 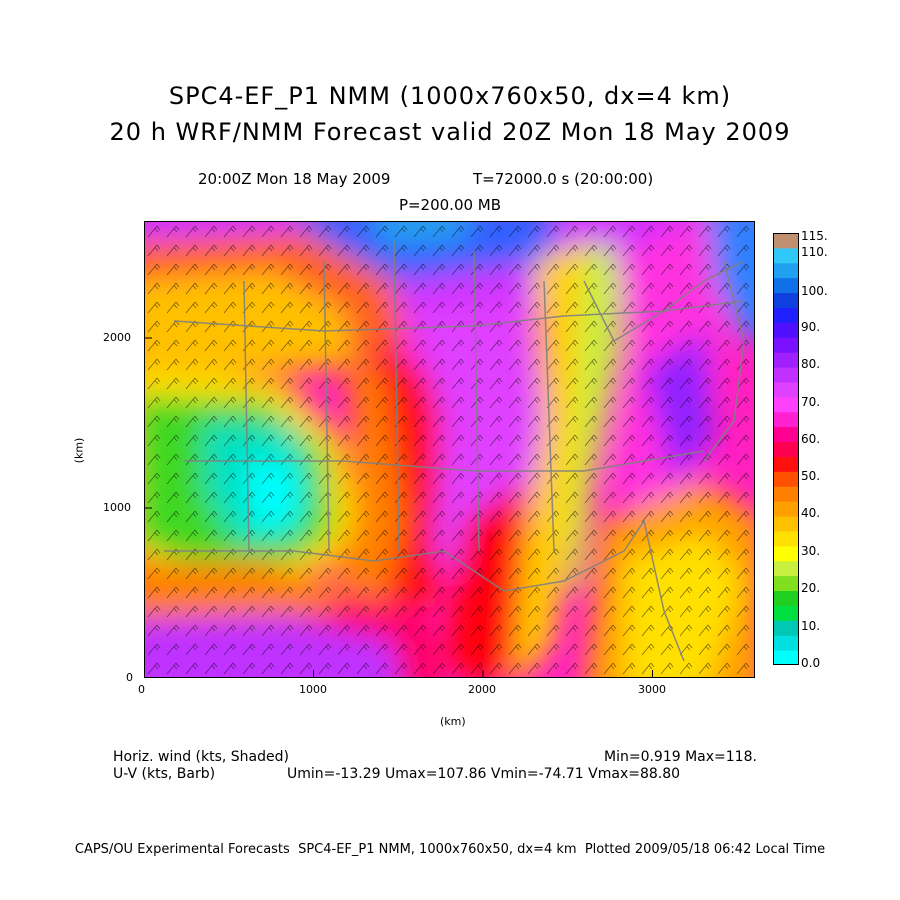 What do you see at coordinates (450, 205) in the screenshot?
I see `pressure-level: P=200.00 MB` at bounding box center [450, 205].